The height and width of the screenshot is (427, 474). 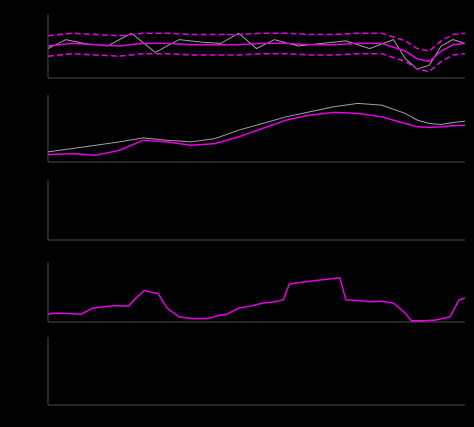 I want to click on x-tick: 800, so click(x=462, y=416).